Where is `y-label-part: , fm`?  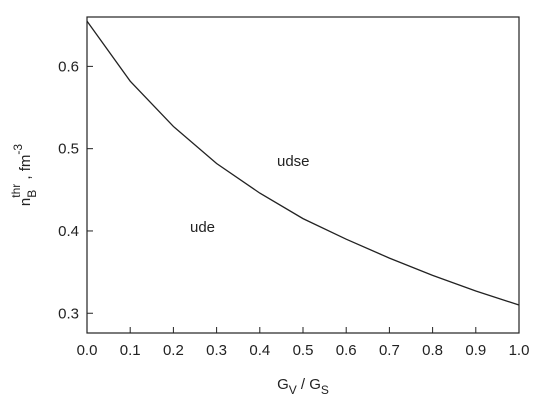 y-label-part: , fm is located at coordinates (25, 169).